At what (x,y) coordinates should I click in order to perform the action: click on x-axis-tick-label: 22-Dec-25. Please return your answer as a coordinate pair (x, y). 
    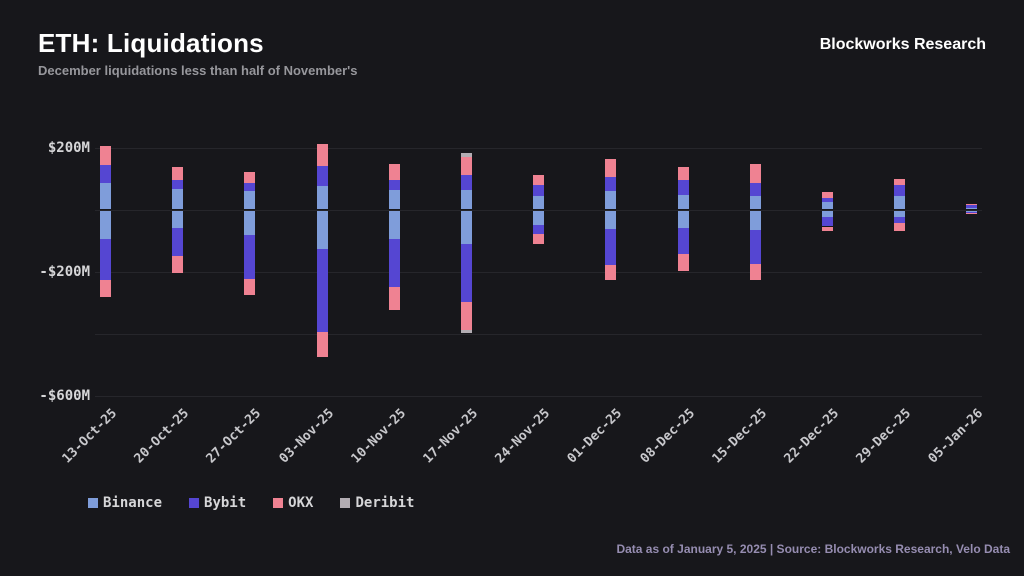
    Looking at the image, I should click on (812, 436).